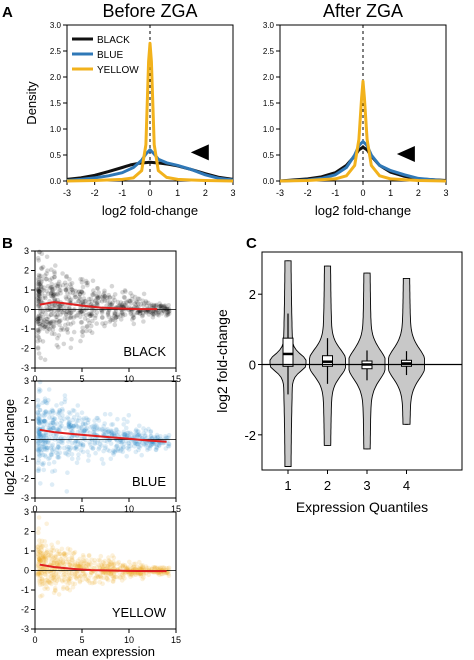  Describe the element at coordinates (232, 193) in the screenshot. I see `x-tick-label: 3` at that location.